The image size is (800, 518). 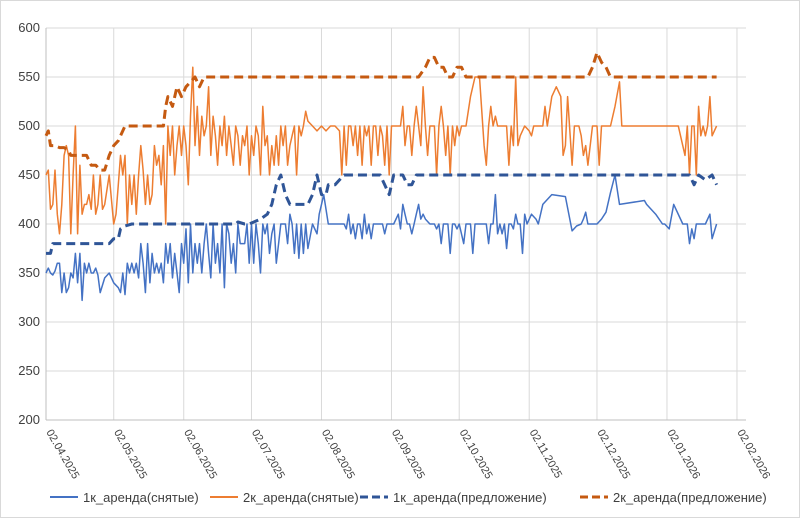 What do you see at coordinates (29, 76) in the screenshot?
I see `y-tick-label: 550` at bounding box center [29, 76].